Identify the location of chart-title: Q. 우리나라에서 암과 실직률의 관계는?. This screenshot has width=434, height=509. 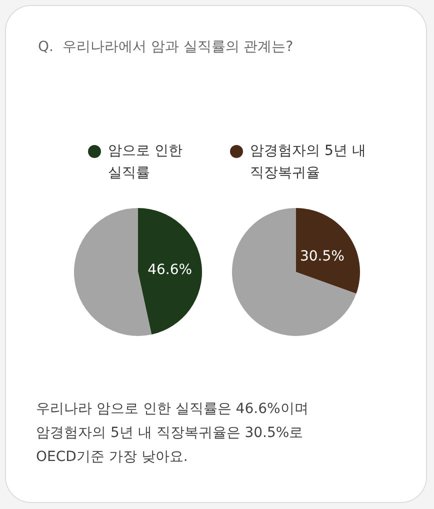
(166, 47).